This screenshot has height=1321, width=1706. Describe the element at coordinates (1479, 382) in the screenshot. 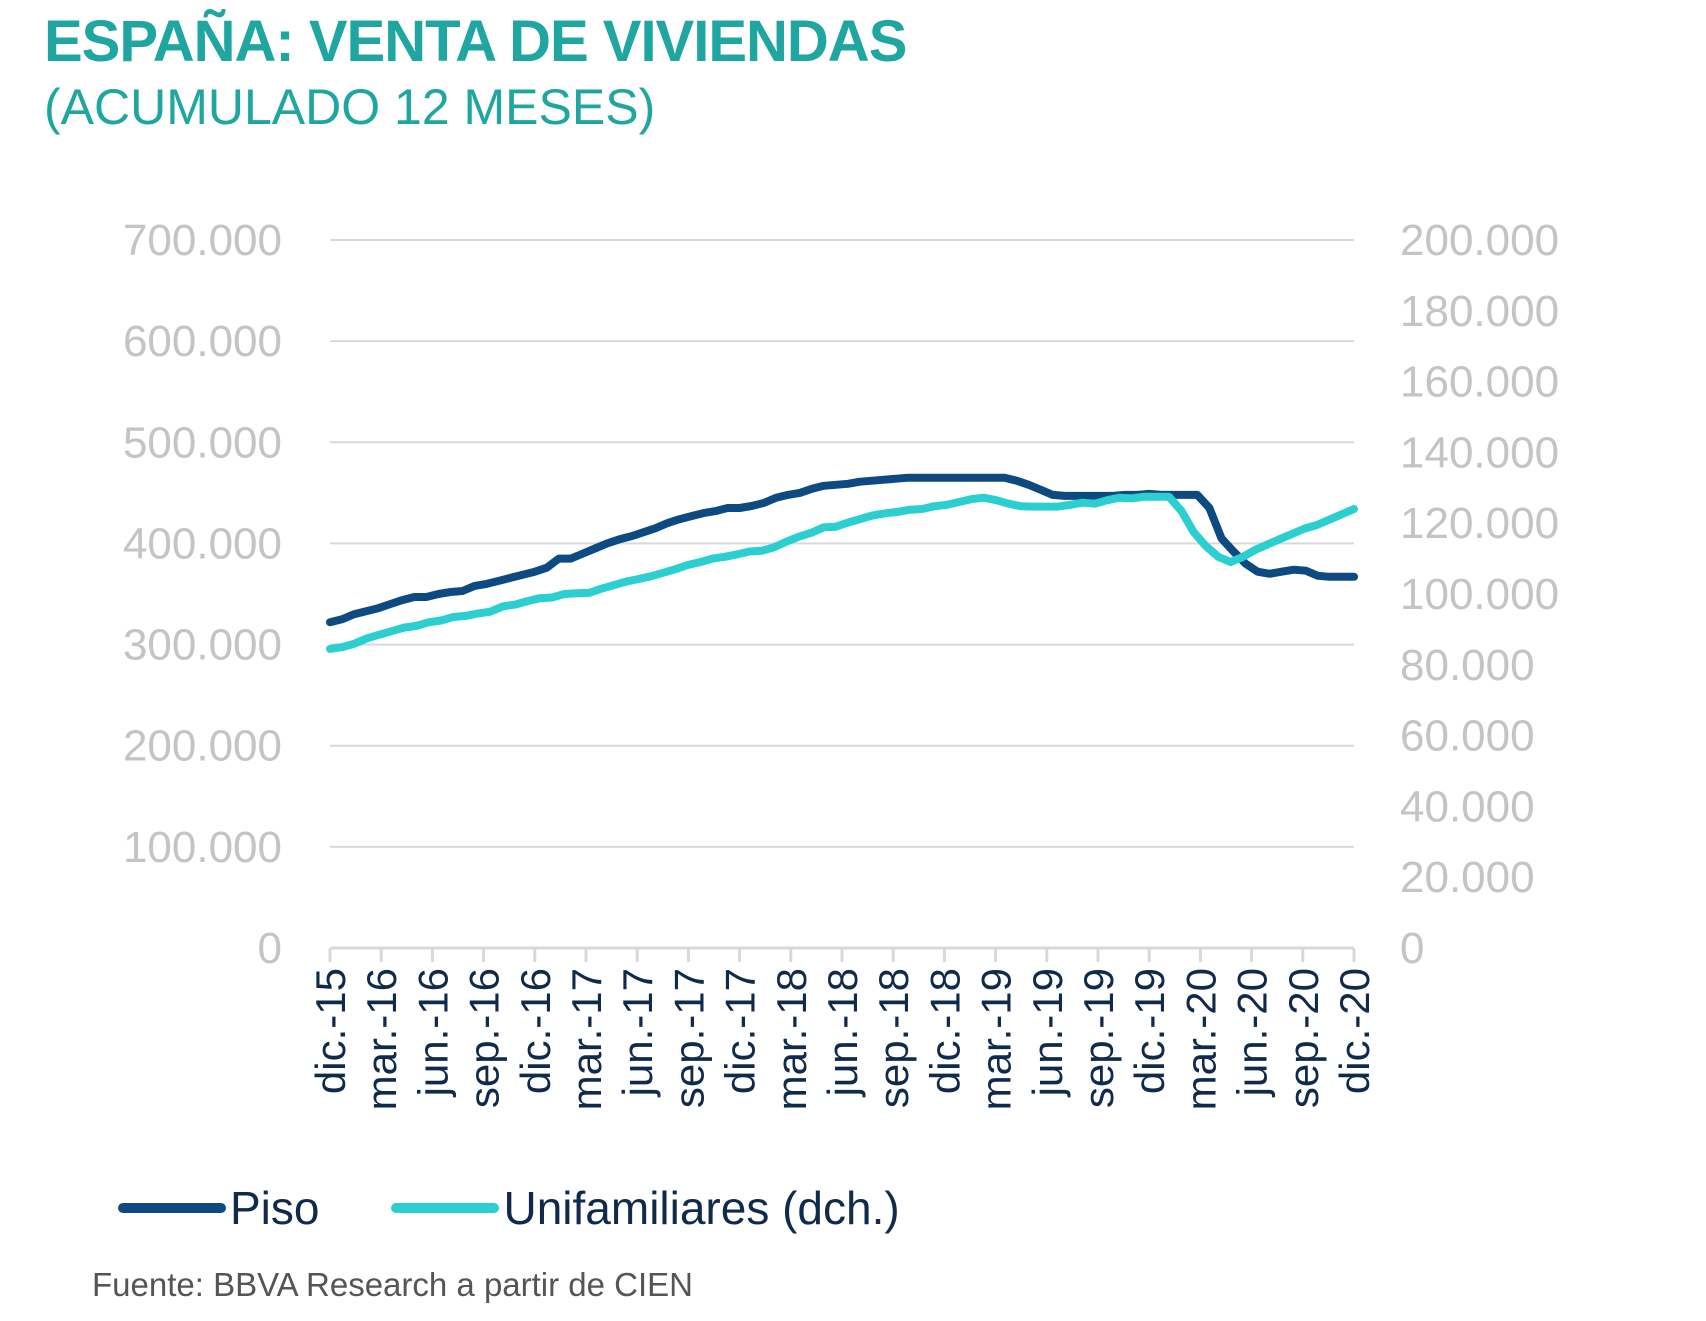

I see `right-y-tick-label: 160.000` at that location.